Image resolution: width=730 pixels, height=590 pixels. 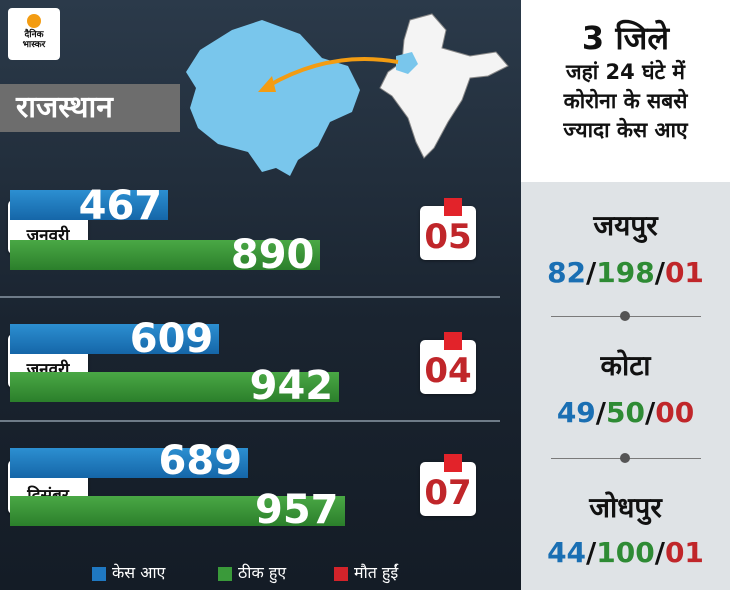 I want to click on bar-cases-label: 689, so click(x=200, y=461).